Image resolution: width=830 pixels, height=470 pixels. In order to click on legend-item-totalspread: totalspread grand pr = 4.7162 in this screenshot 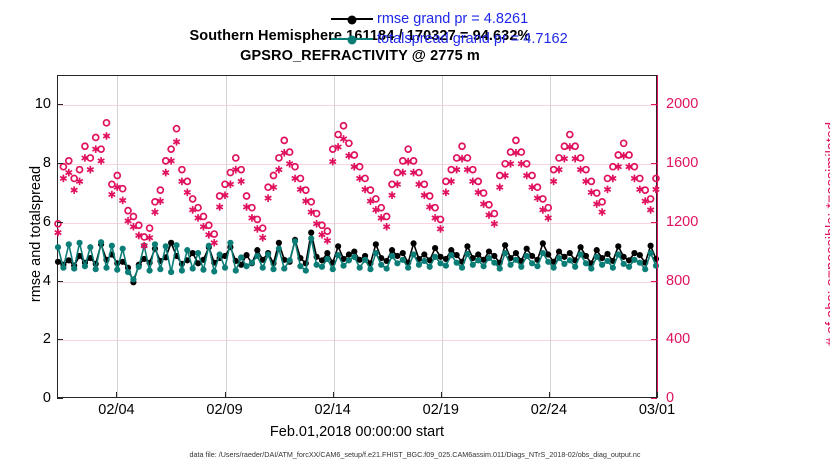, I will do `click(449, 39)`.